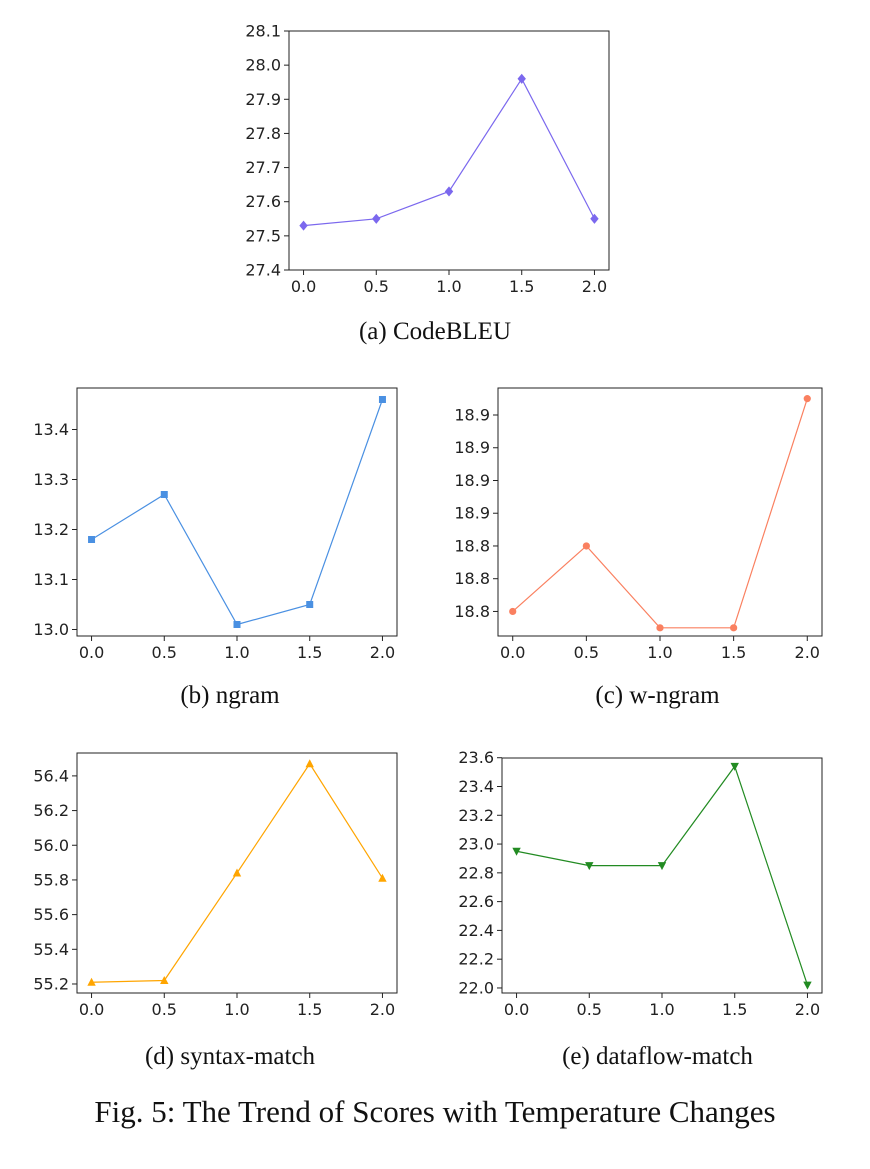 The image size is (870, 1169). What do you see at coordinates (263, 31) in the screenshot?
I see `y-tick-label: 28.1` at bounding box center [263, 31].